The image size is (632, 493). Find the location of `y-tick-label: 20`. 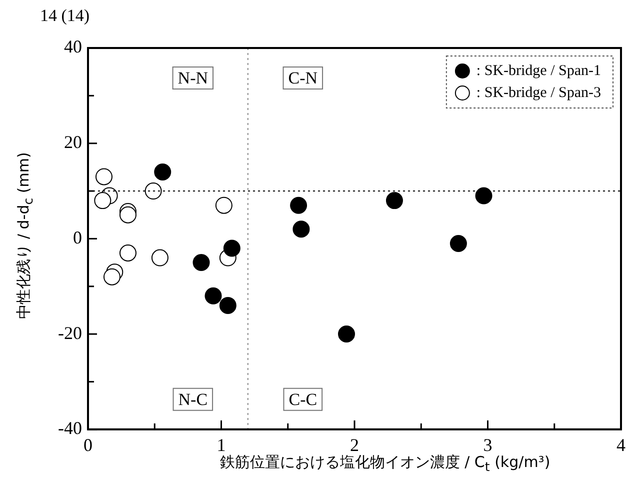

y-tick-label: 20 is located at coordinates (73, 142).